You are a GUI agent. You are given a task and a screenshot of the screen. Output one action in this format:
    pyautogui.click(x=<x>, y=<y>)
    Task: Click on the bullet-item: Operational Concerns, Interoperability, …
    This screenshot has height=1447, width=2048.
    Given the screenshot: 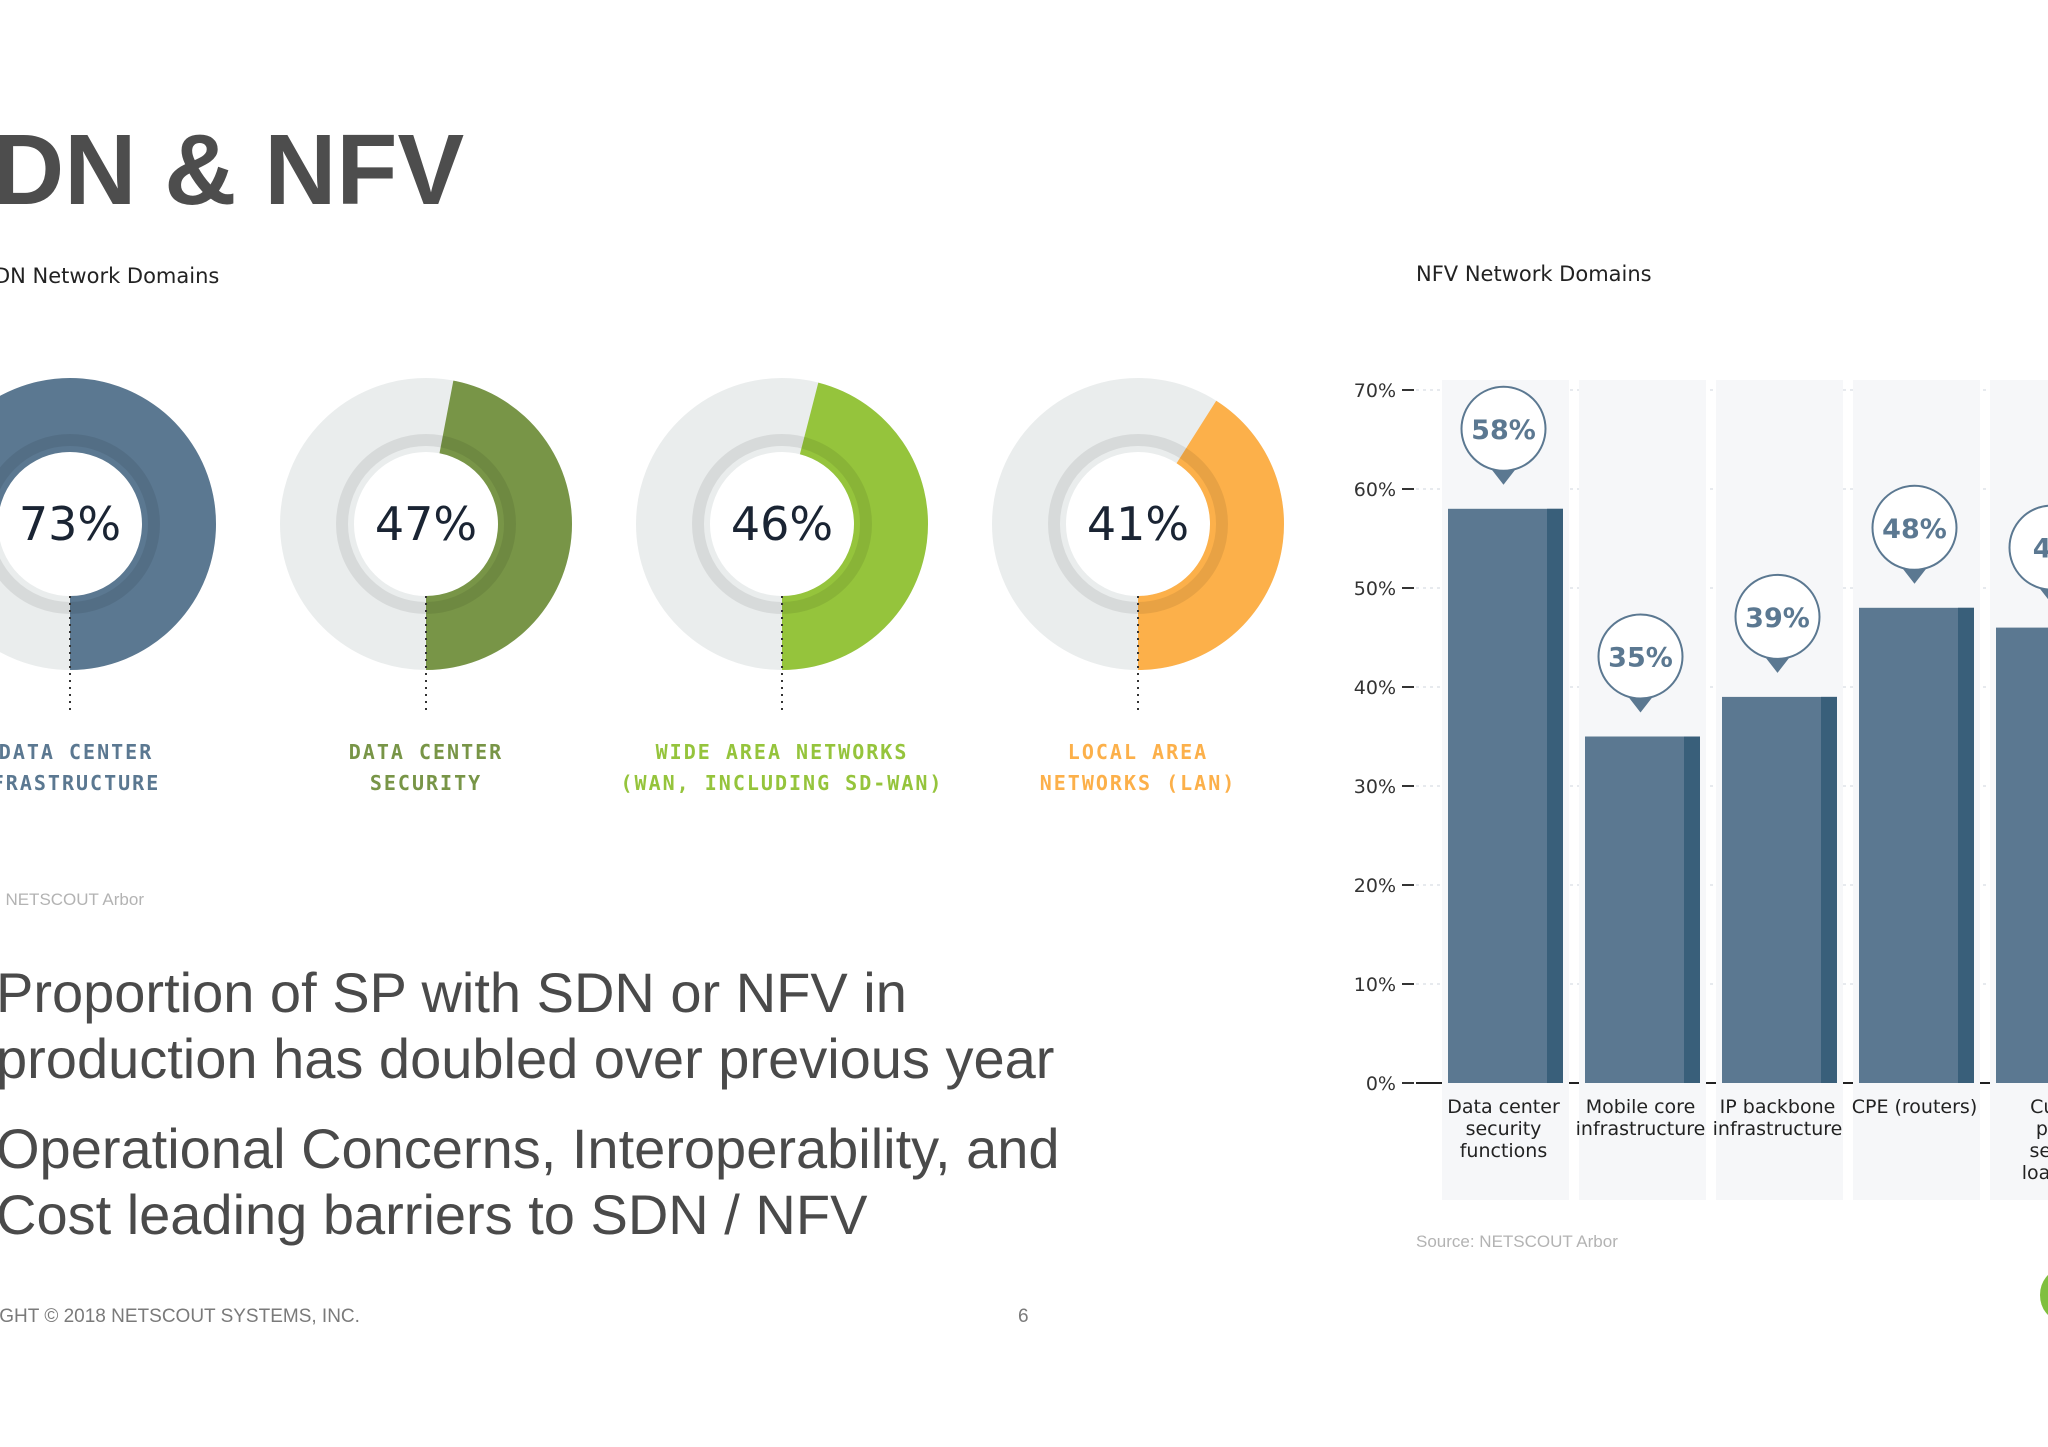 What is the action you would take?
    pyautogui.click(x=530, y=1181)
    